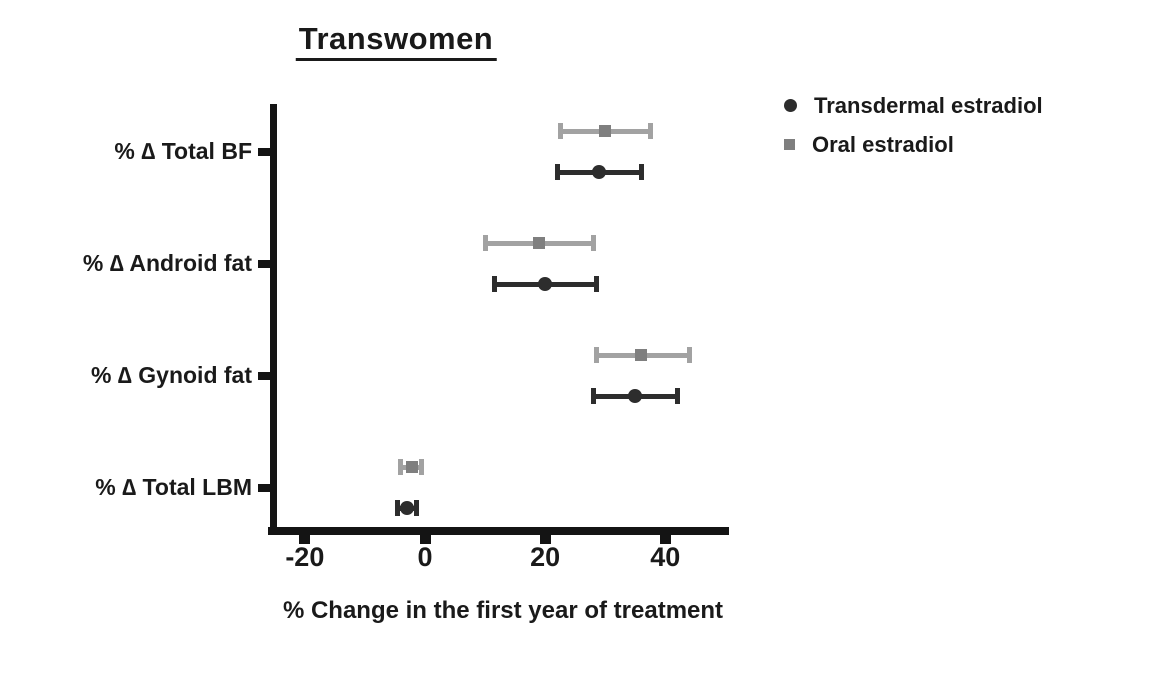 Image resolution: width=1153 pixels, height=680 pixels. Describe the element at coordinates (396, 41) in the screenshot. I see `chart-title: Transwomen` at that location.